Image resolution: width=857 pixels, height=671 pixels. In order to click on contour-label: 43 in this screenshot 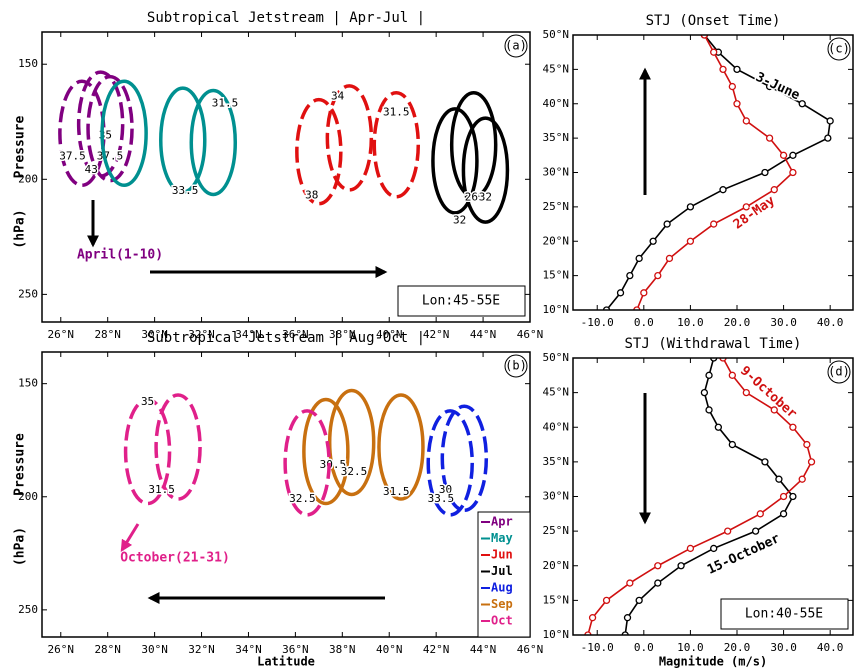, I will do `click(91, 169)`.